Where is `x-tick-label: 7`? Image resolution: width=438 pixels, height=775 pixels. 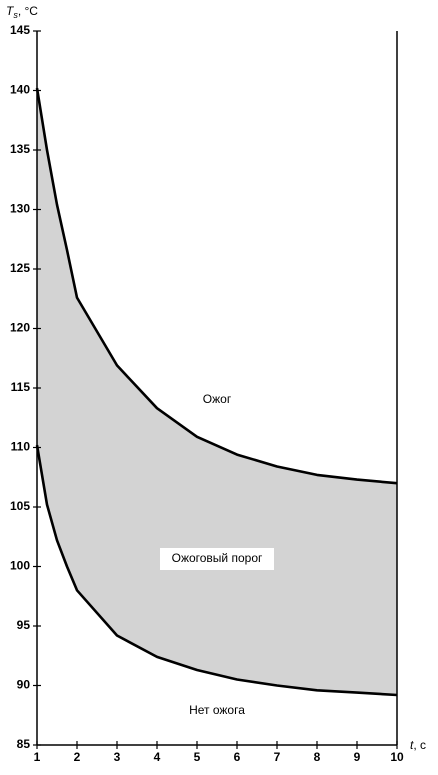 x-tick-label: 7 is located at coordinates (277, 757).